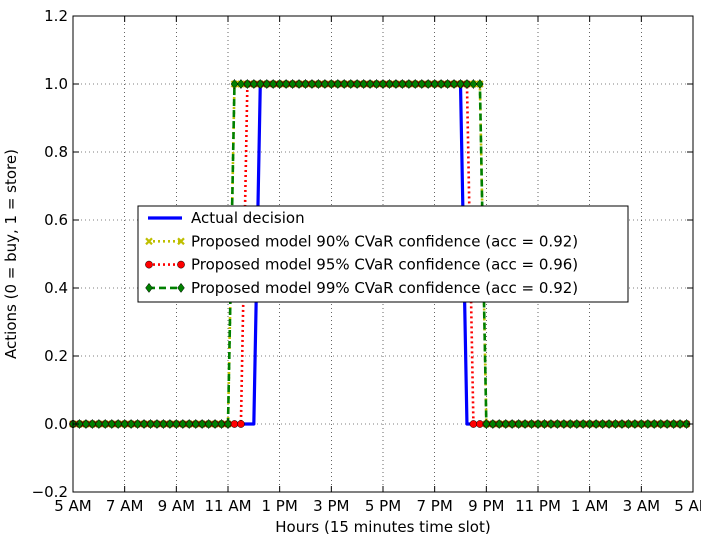 This screenshot has height=541, width=701. Describe the element at coordinates (382, 527) in the screenshot. I see `x-axis-label: Hours (15 minutes time slot)` at that location.